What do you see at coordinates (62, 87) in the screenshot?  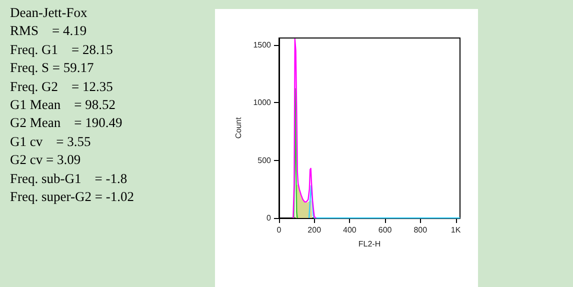 I see `text: Freq. G2 = 12.35` at bounding box center [62, 87].